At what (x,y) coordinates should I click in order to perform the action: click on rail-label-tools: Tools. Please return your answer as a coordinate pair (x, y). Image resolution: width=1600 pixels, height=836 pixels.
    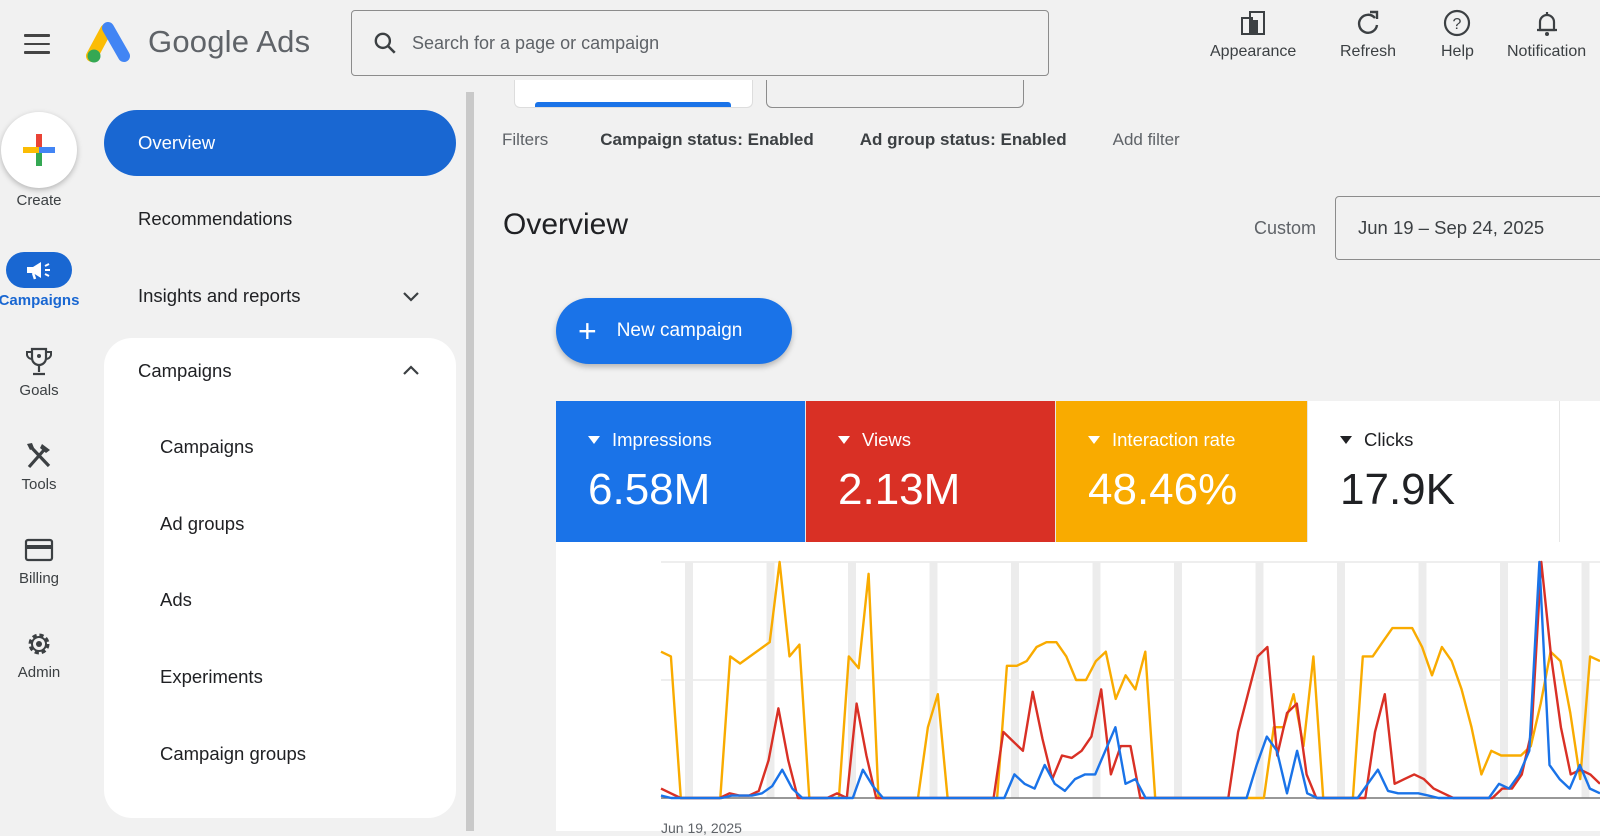
    Looking at the image, I should click on (39, 484).